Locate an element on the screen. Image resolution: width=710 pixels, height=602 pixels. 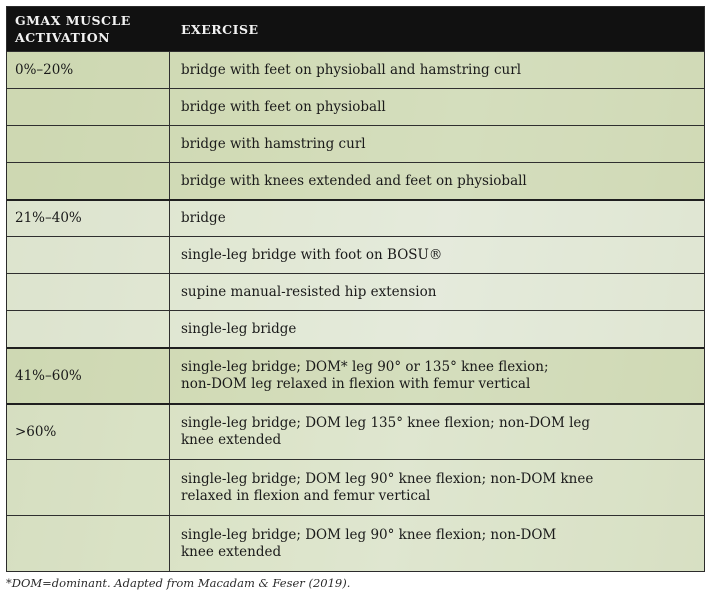
table-row: bridge with feet on physioball is located at coordinates (355, 106).